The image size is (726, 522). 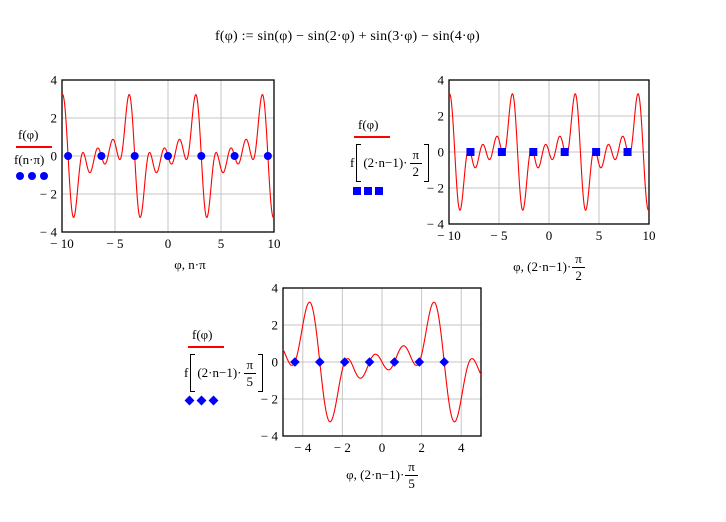 I want to click on plot2-legend-trace2-label: f (2·n−1)· π 2, so click(x=390, y=163).